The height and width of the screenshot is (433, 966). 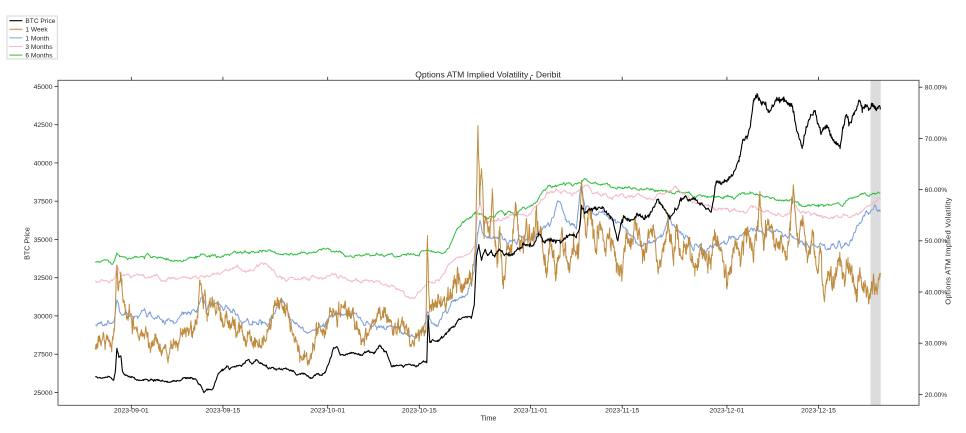 I want to click on svg-text: 50.00%, so click(x=936, y=241).